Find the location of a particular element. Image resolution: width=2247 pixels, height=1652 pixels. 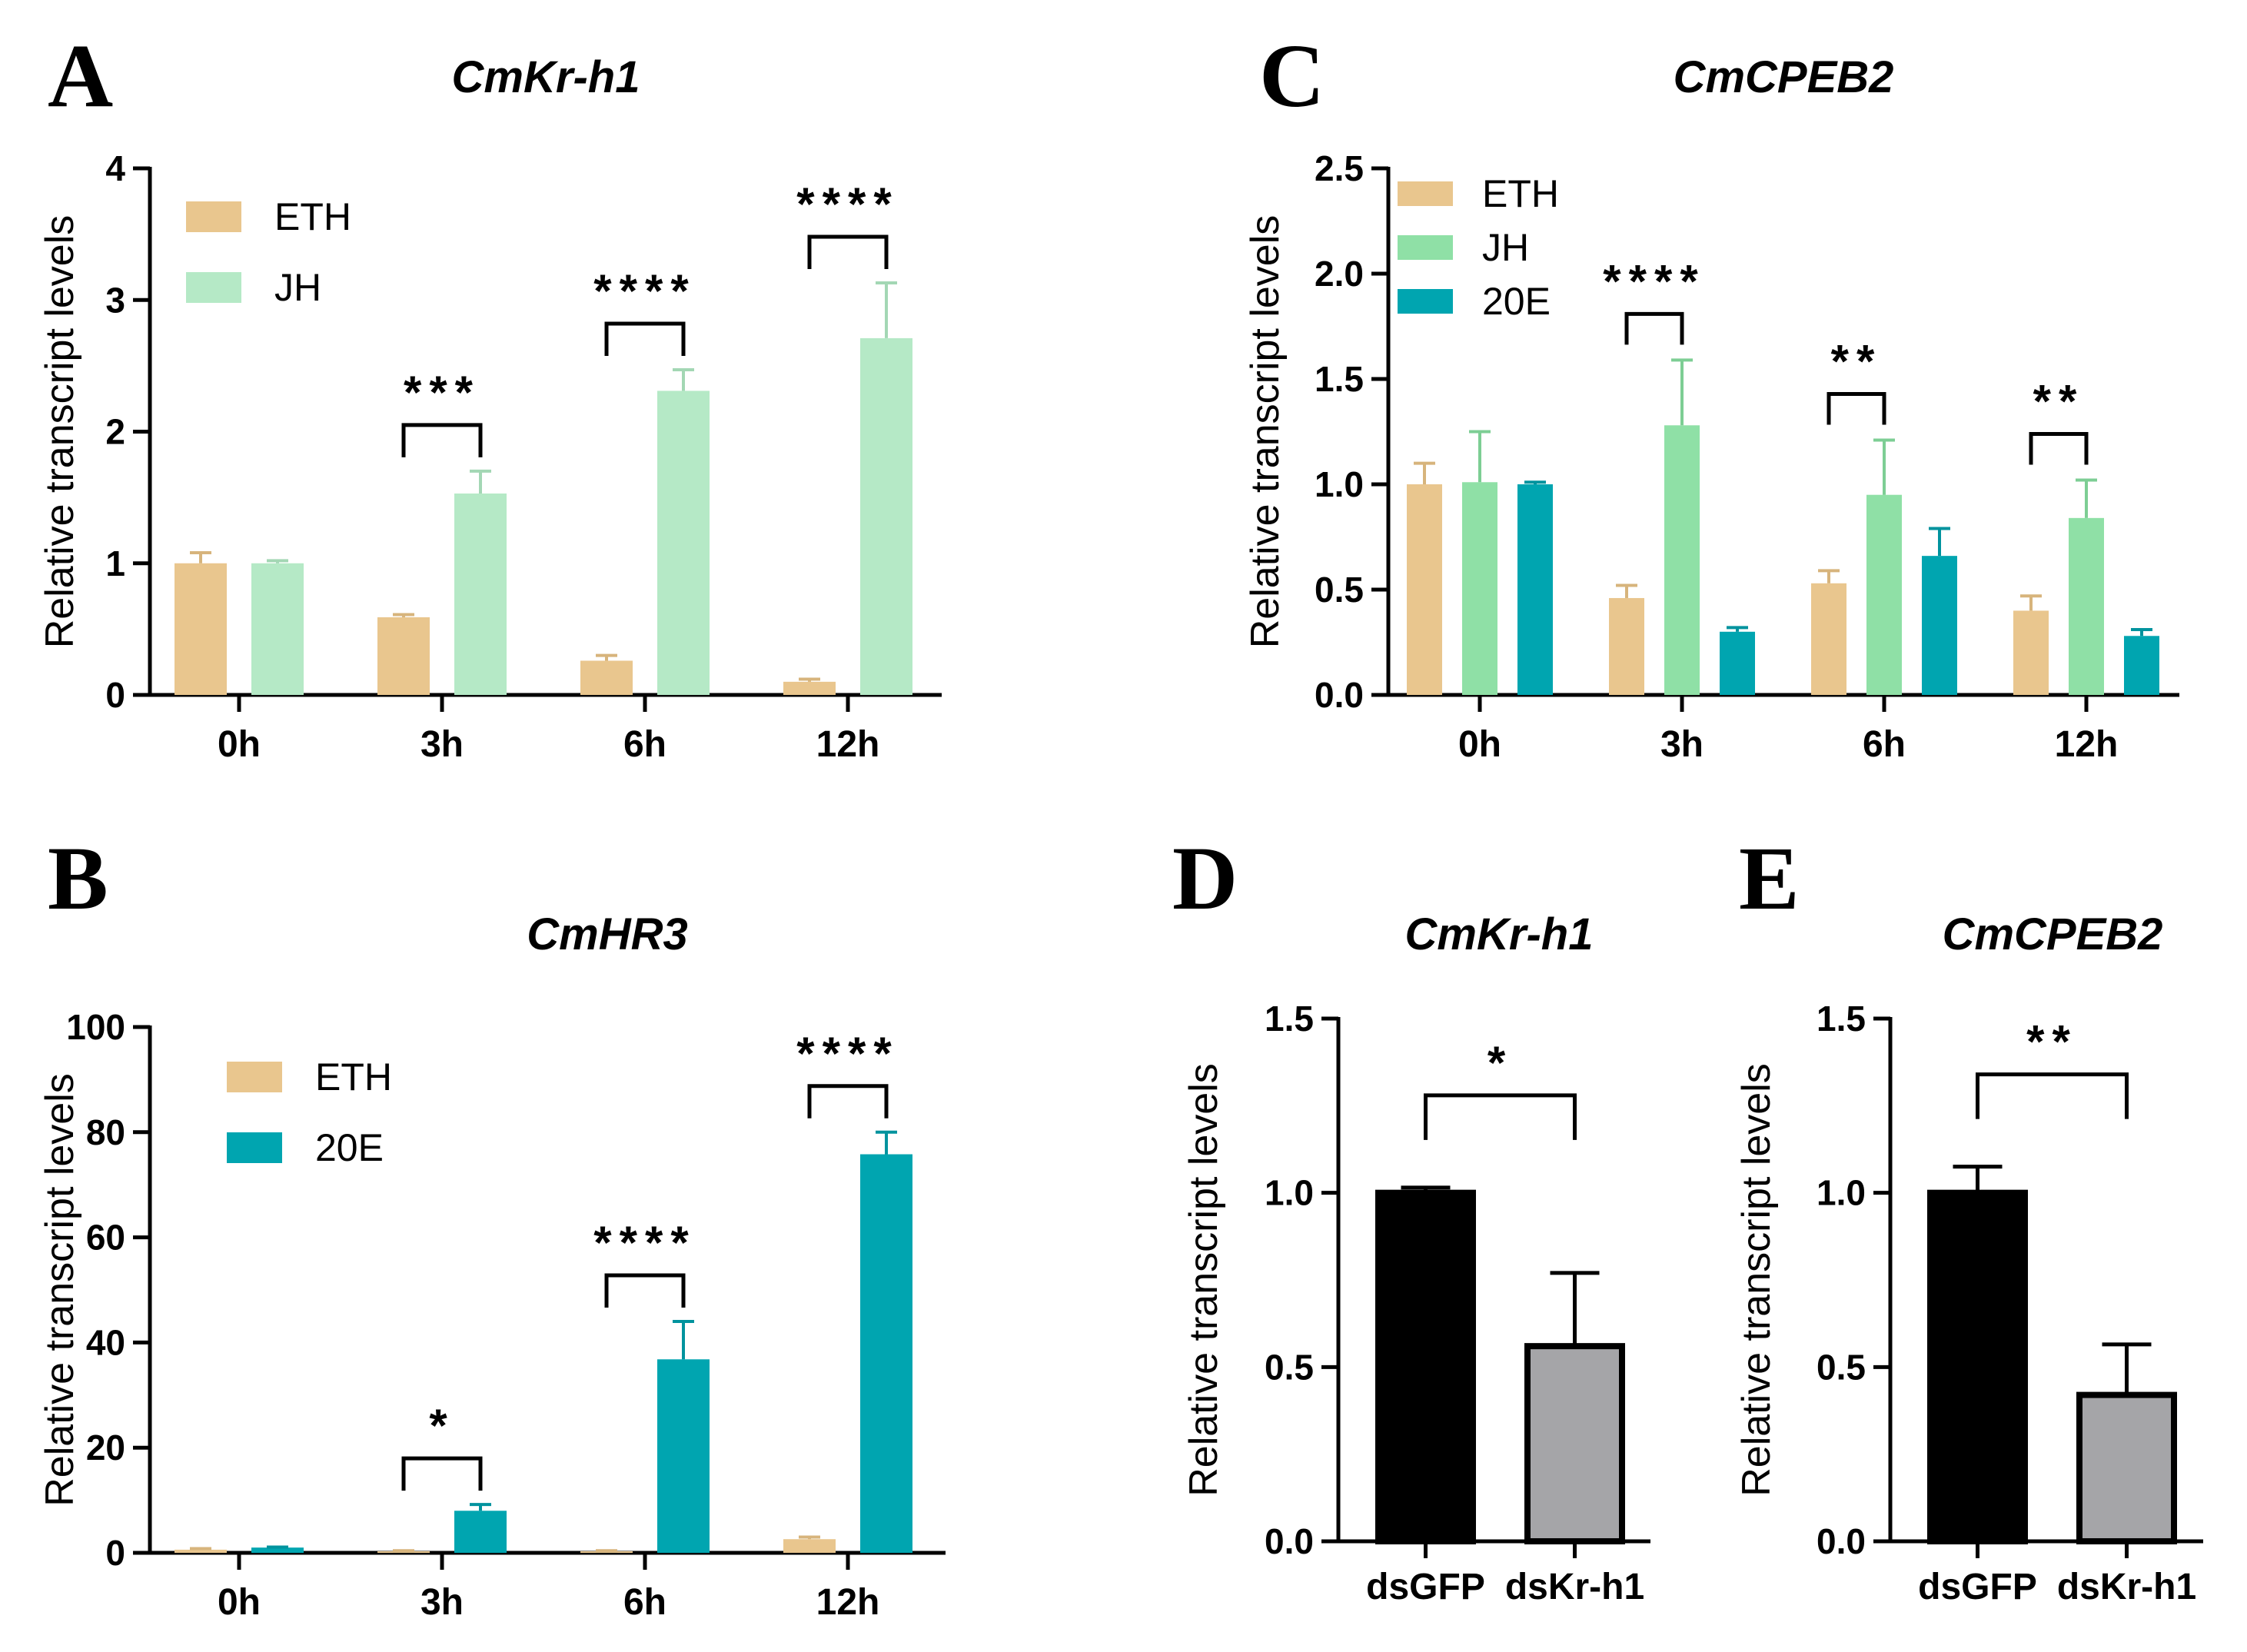

significance-label: *** is located at coordinates (442, 392).